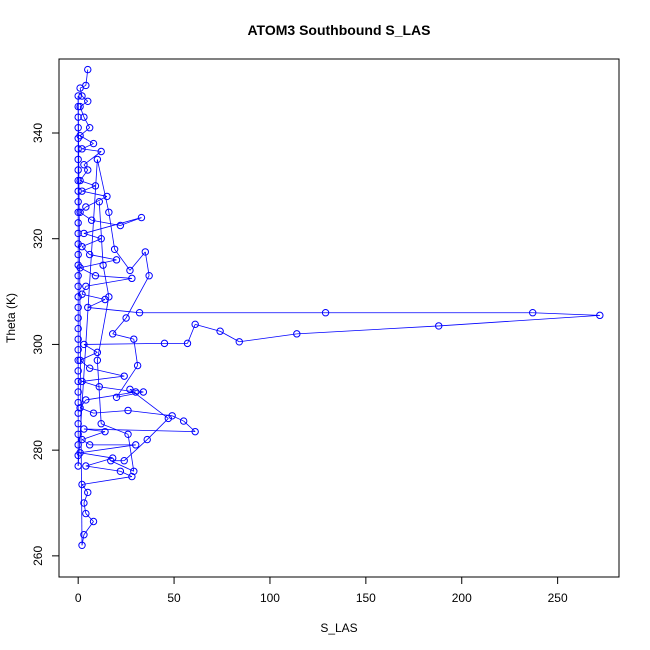  What do you see at coordinates (558, 598) in the screenshot?
I see `x-tick-label: 250` at bounding box center [558, 598].